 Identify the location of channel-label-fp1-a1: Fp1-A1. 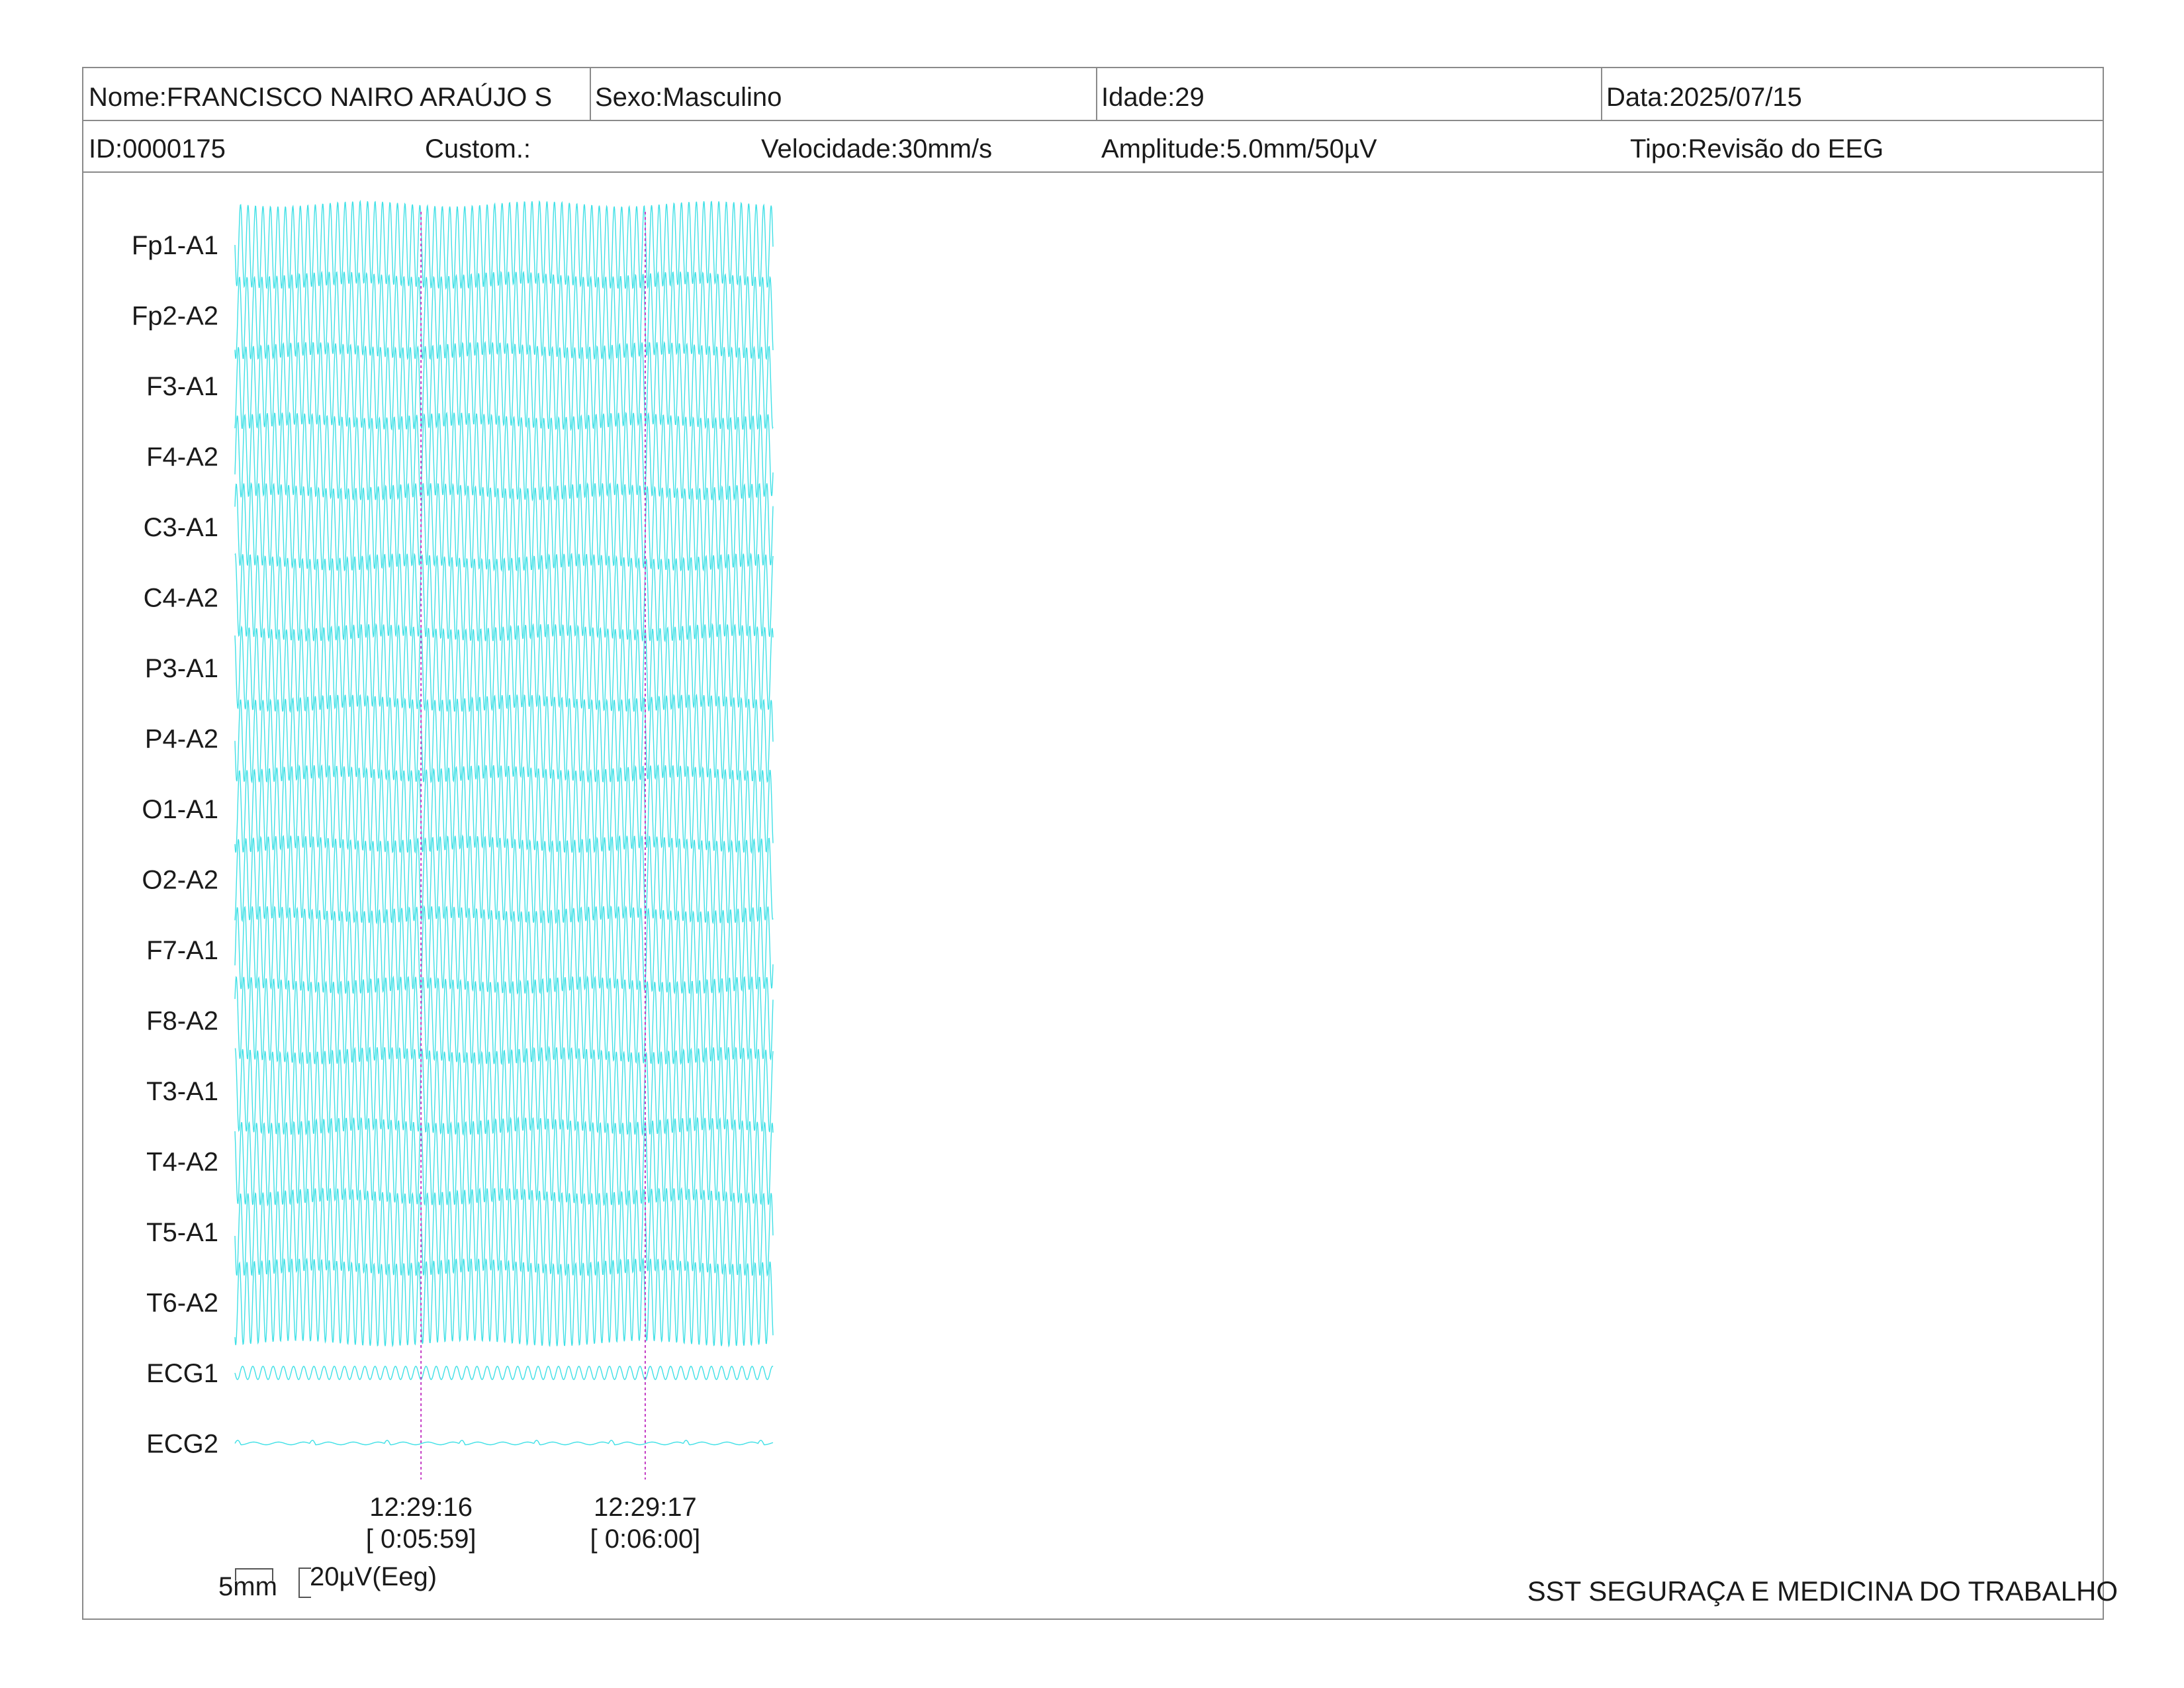
(175, 245).